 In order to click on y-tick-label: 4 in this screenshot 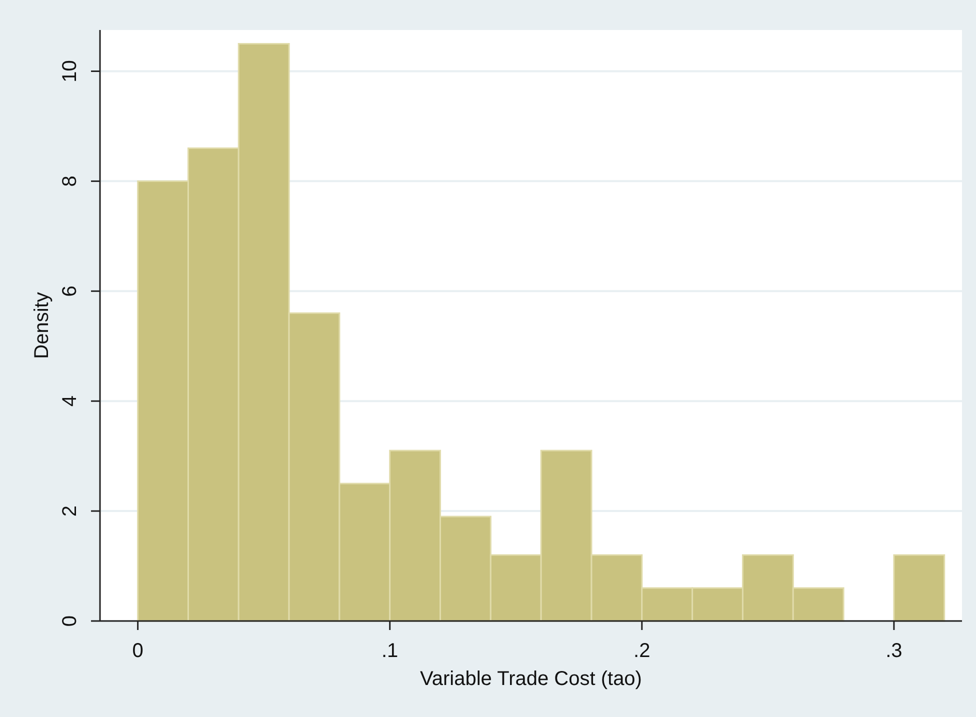, I will do `click(70, 401)`.